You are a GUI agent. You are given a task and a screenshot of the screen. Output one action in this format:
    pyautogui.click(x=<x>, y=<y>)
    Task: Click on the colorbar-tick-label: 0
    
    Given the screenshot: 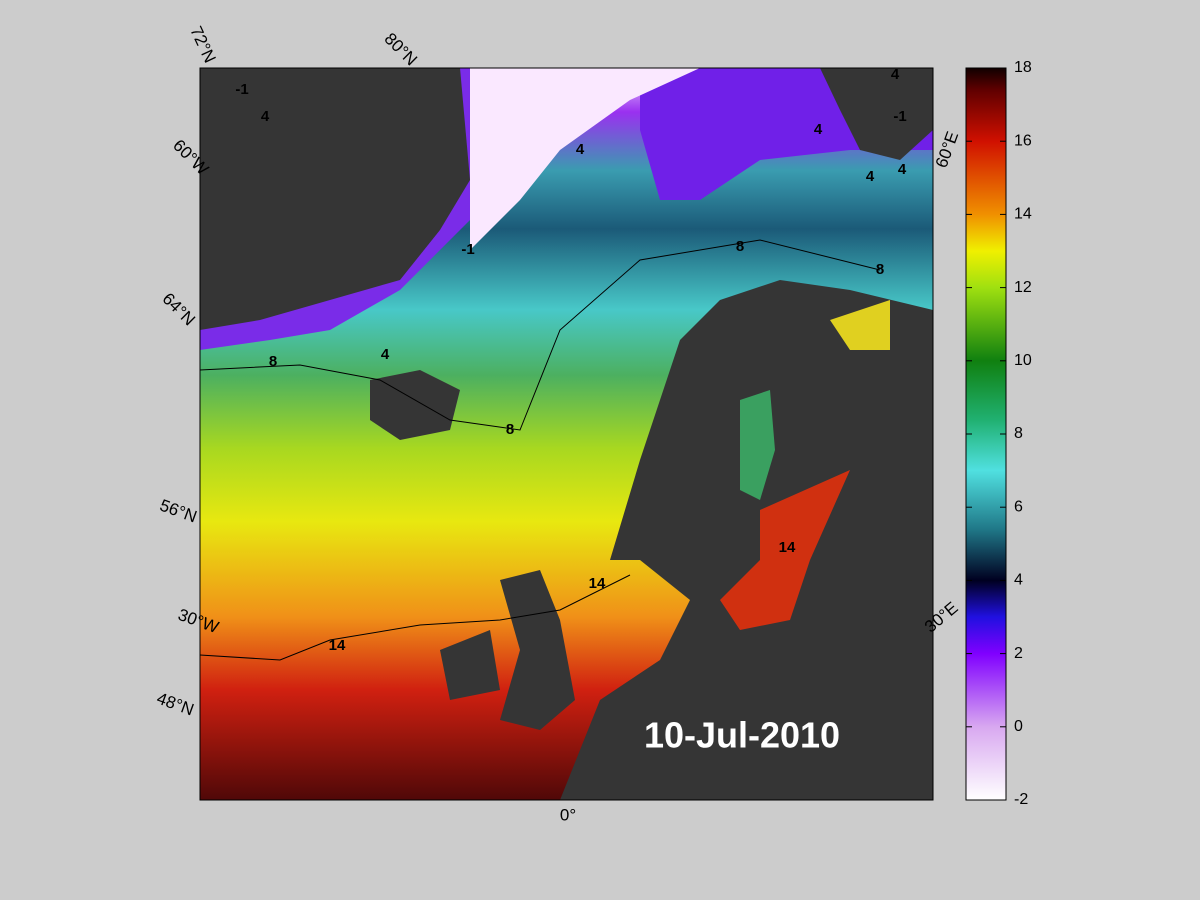 What is the action you would take?
    pyautogui.click(x=1018, y=726)
    